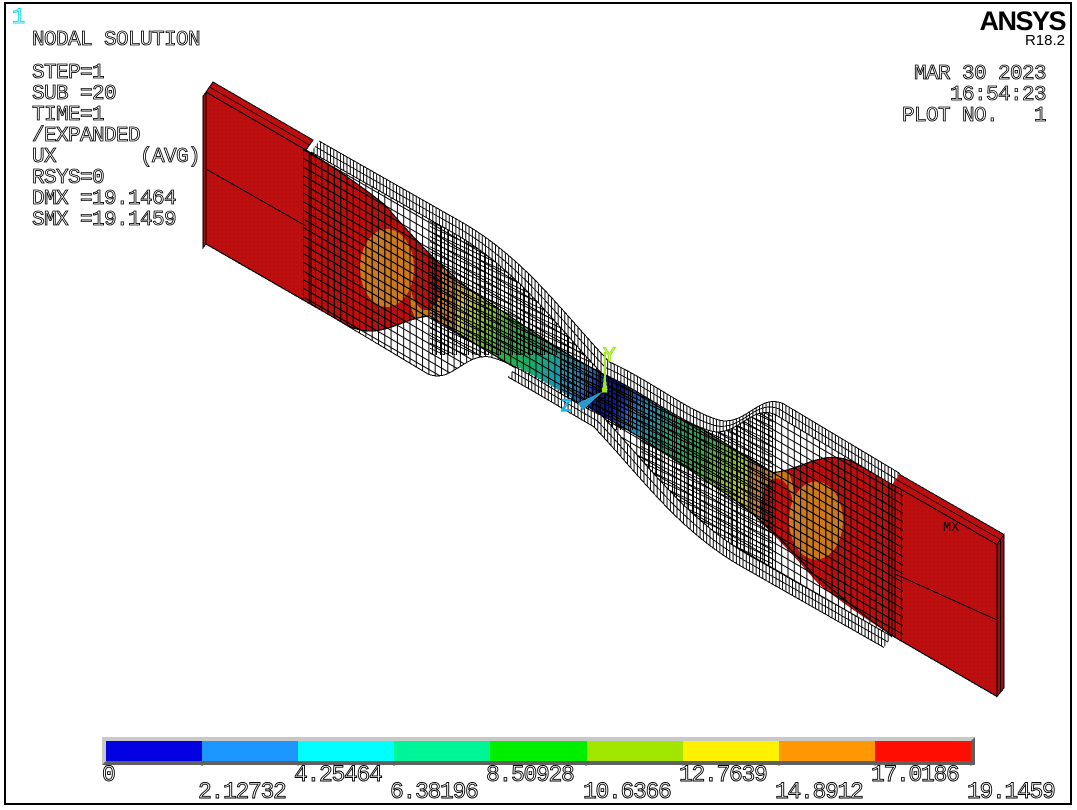 This screenshot has height=810, width=1077. Describe the element at coordinates (609, 355) in the screenshot. I see `svg-text: Y` at that location.